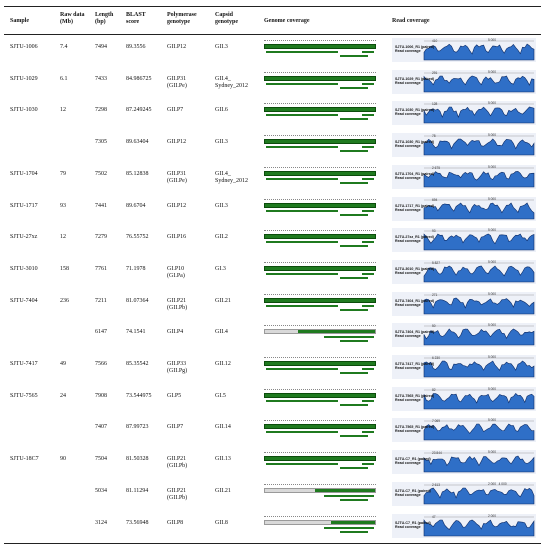 This screenshot has width=545, height=550. Describe the element at coordinates (411, 21) in the screenshot. I see `header-read-coverage: Read coverage` at that location.